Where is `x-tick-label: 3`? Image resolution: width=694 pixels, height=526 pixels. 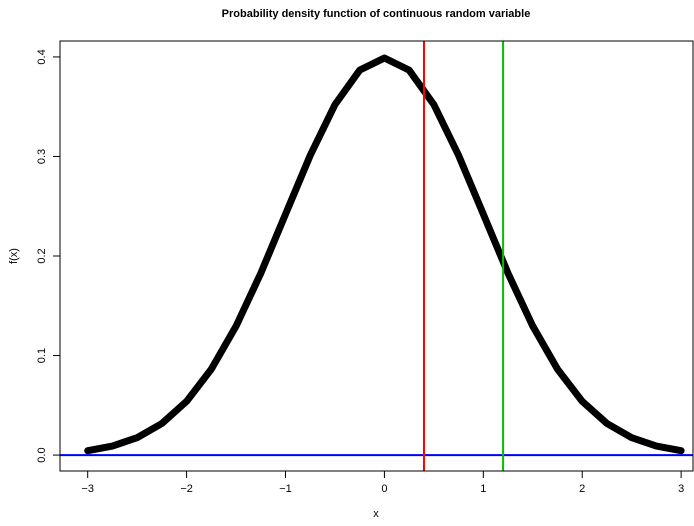 x-tick-label: 3 is located at coordinates (681, 489).